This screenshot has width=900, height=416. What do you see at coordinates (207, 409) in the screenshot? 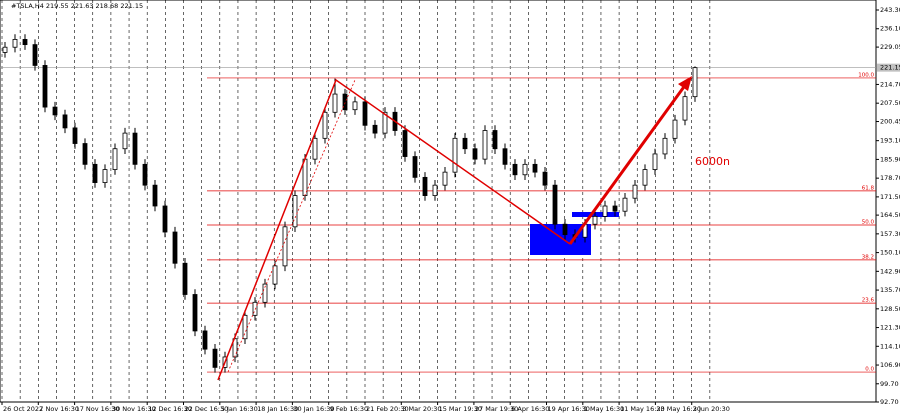
I see `x-tick-label: 22 Dec 16:30` at bounding box center [207, 409].